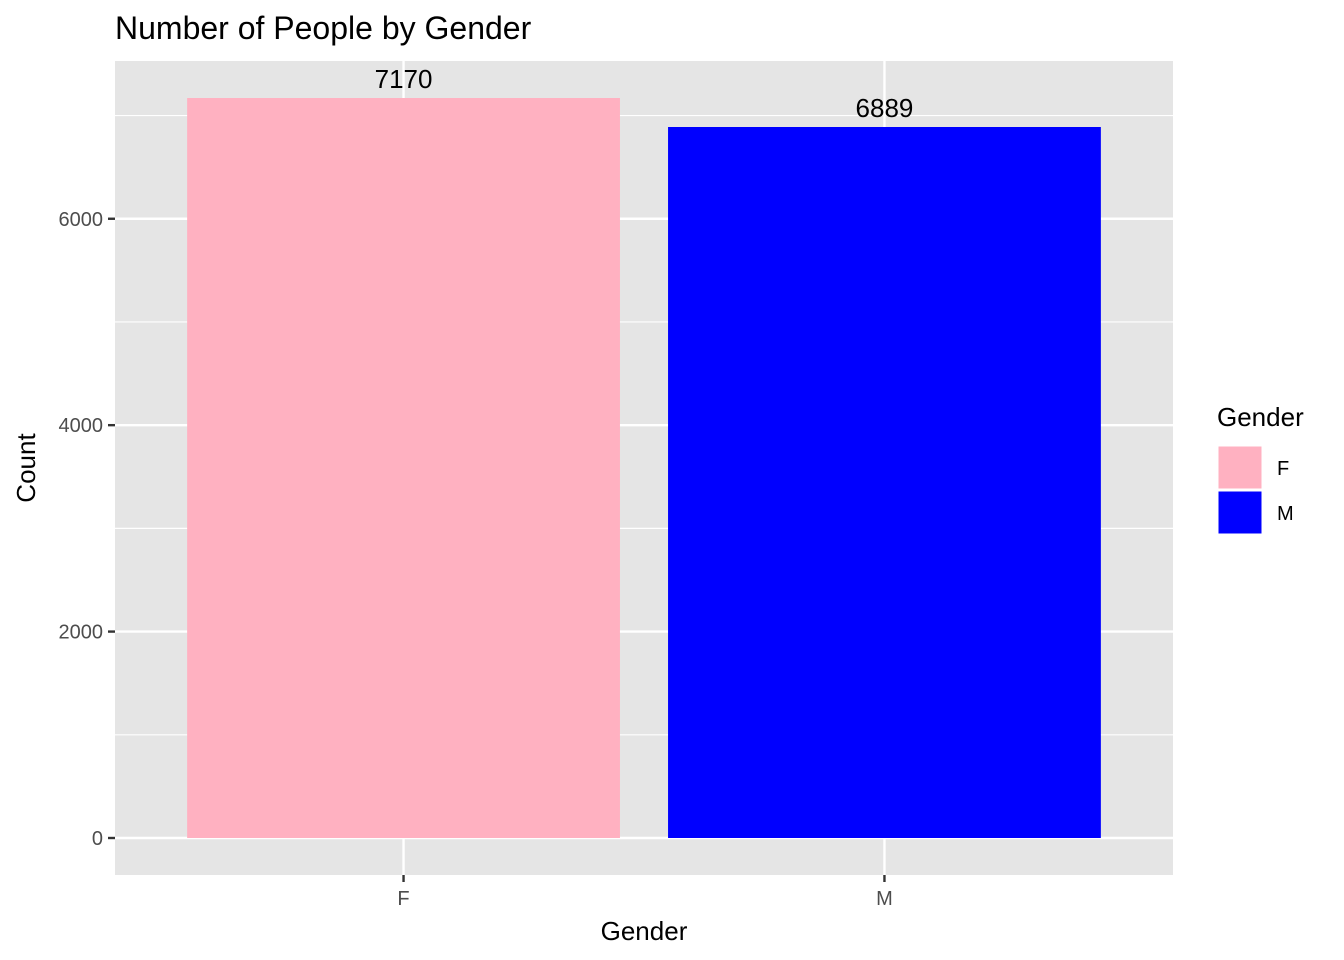 The height and width of the screenshot is (960, 1344). I want to click on x-tick-label: M, so click(884, 899).